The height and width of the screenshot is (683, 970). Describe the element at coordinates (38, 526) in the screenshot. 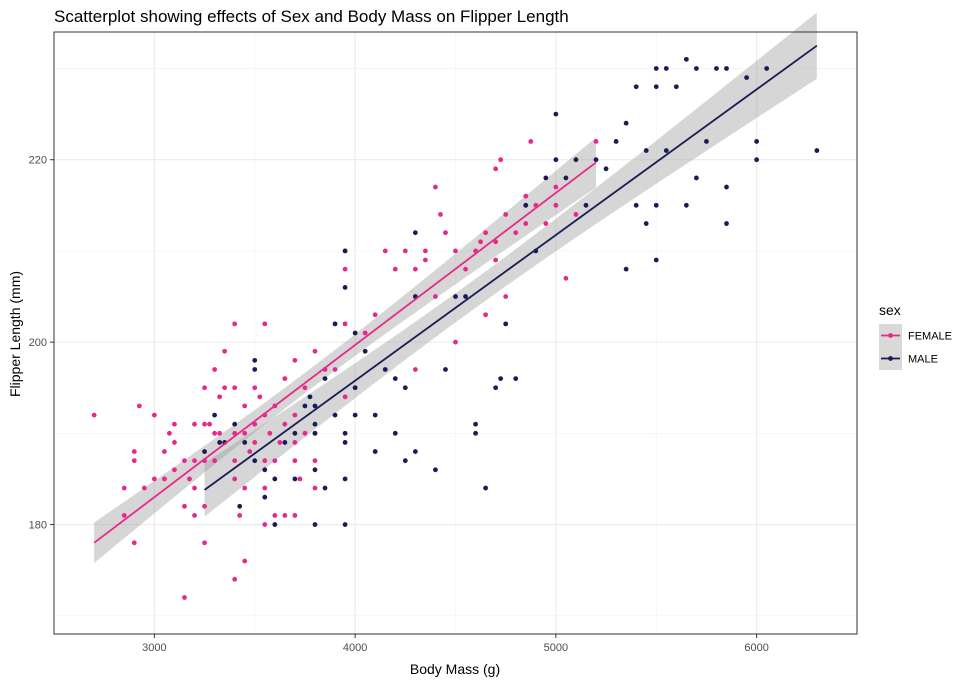

I see `y-tick-label: 180` at that location.